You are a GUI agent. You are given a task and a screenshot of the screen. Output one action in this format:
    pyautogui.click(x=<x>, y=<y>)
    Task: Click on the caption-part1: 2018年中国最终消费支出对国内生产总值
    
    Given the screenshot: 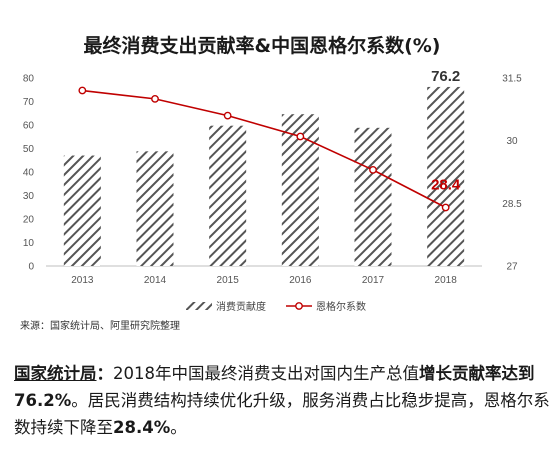 What is the action you would take?
    pyautogui.click(x=266, y=373)
    